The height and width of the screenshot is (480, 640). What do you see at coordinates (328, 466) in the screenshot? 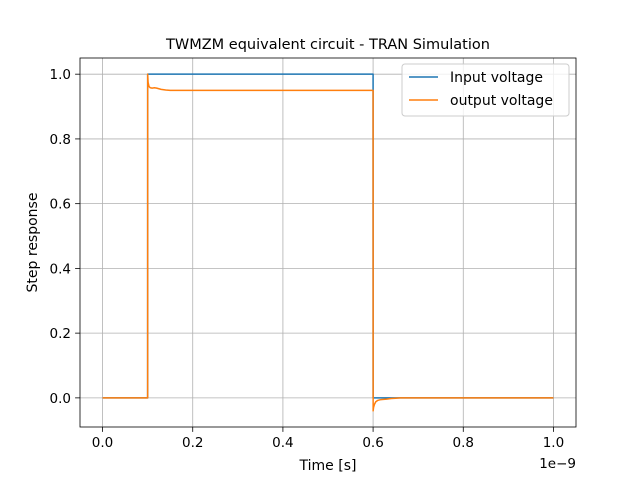
I see `x-axis-label: Time [s]` at bounding box center [328, 466].